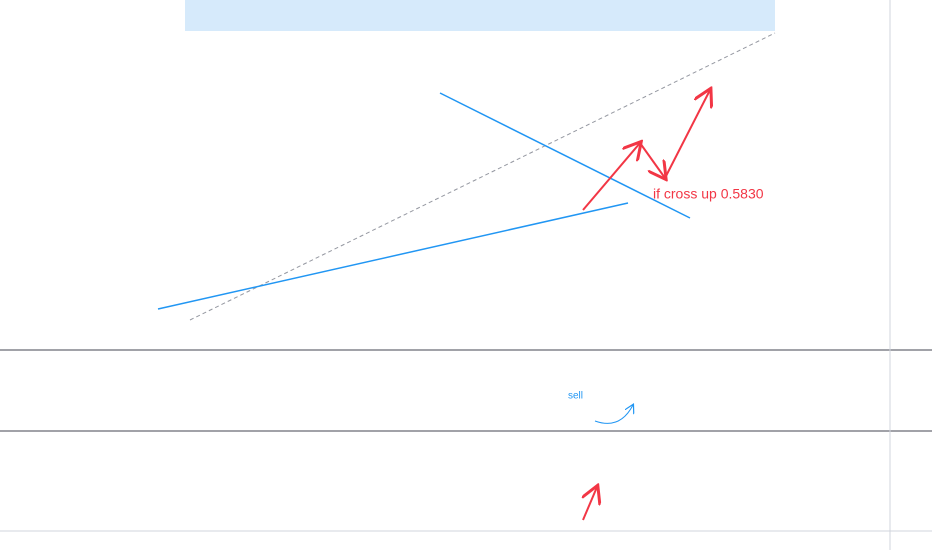 This screenshot has height=555, width=932. What do you see at coordinates (708, 194) in the screenshot?
I see `annotation: if cross up 0.5830` at bounding box center [708, 194].